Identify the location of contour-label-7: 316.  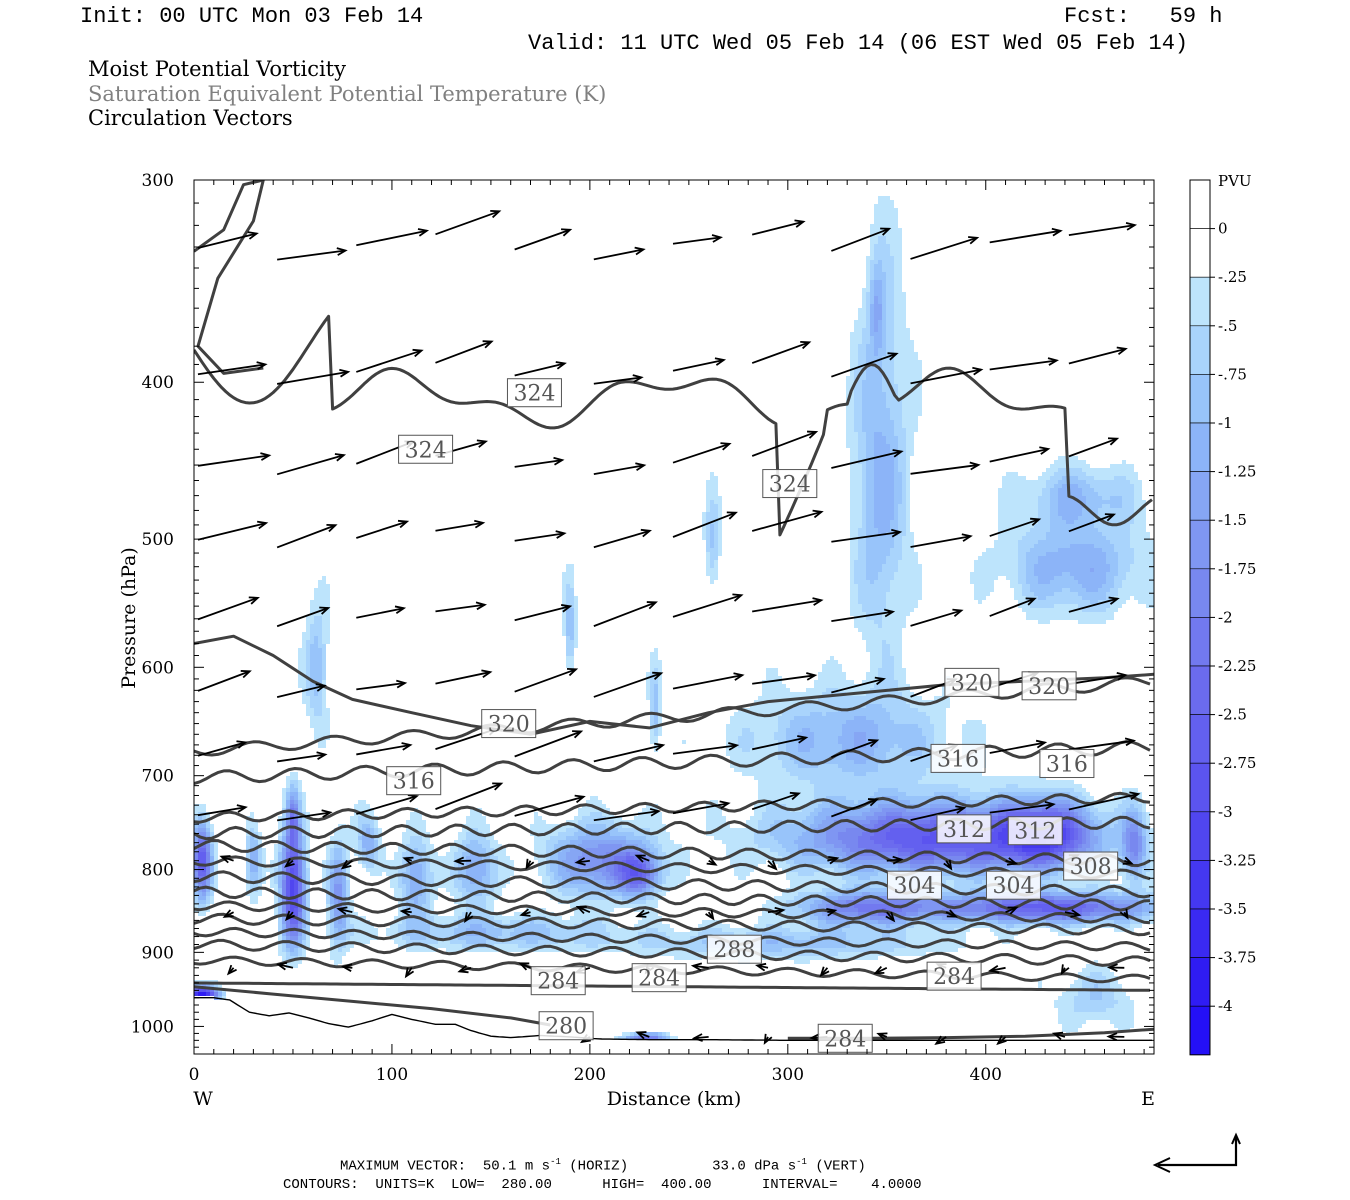
(958, 758).